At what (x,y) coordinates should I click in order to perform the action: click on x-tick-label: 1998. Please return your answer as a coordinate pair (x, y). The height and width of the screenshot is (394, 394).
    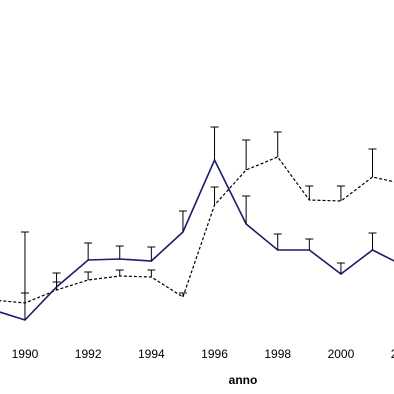
    Looking at the image, I should click on (277, 354).